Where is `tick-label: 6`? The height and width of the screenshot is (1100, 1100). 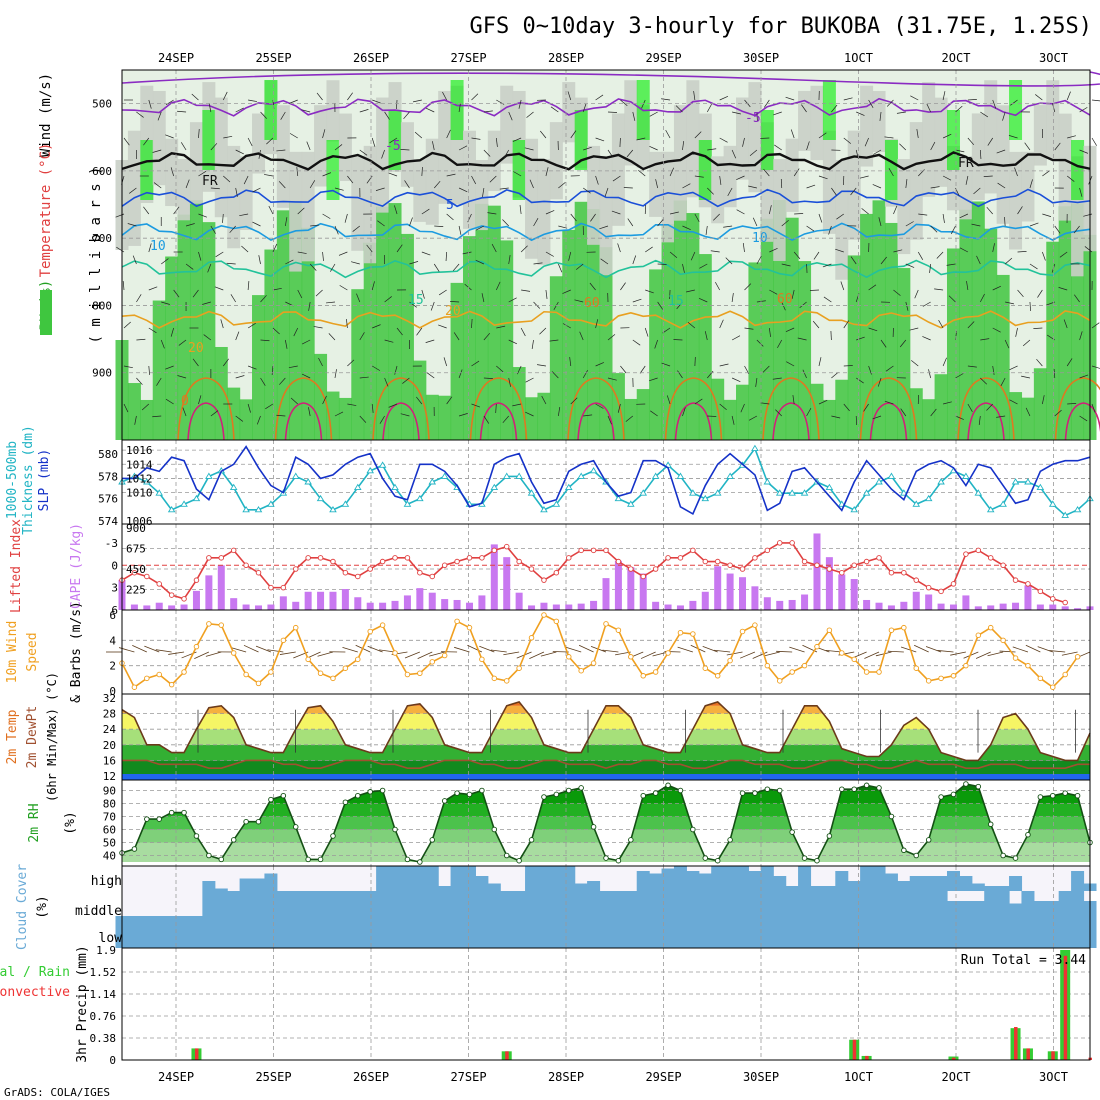
tick-label: 6 is located at coordinates (114, 610).